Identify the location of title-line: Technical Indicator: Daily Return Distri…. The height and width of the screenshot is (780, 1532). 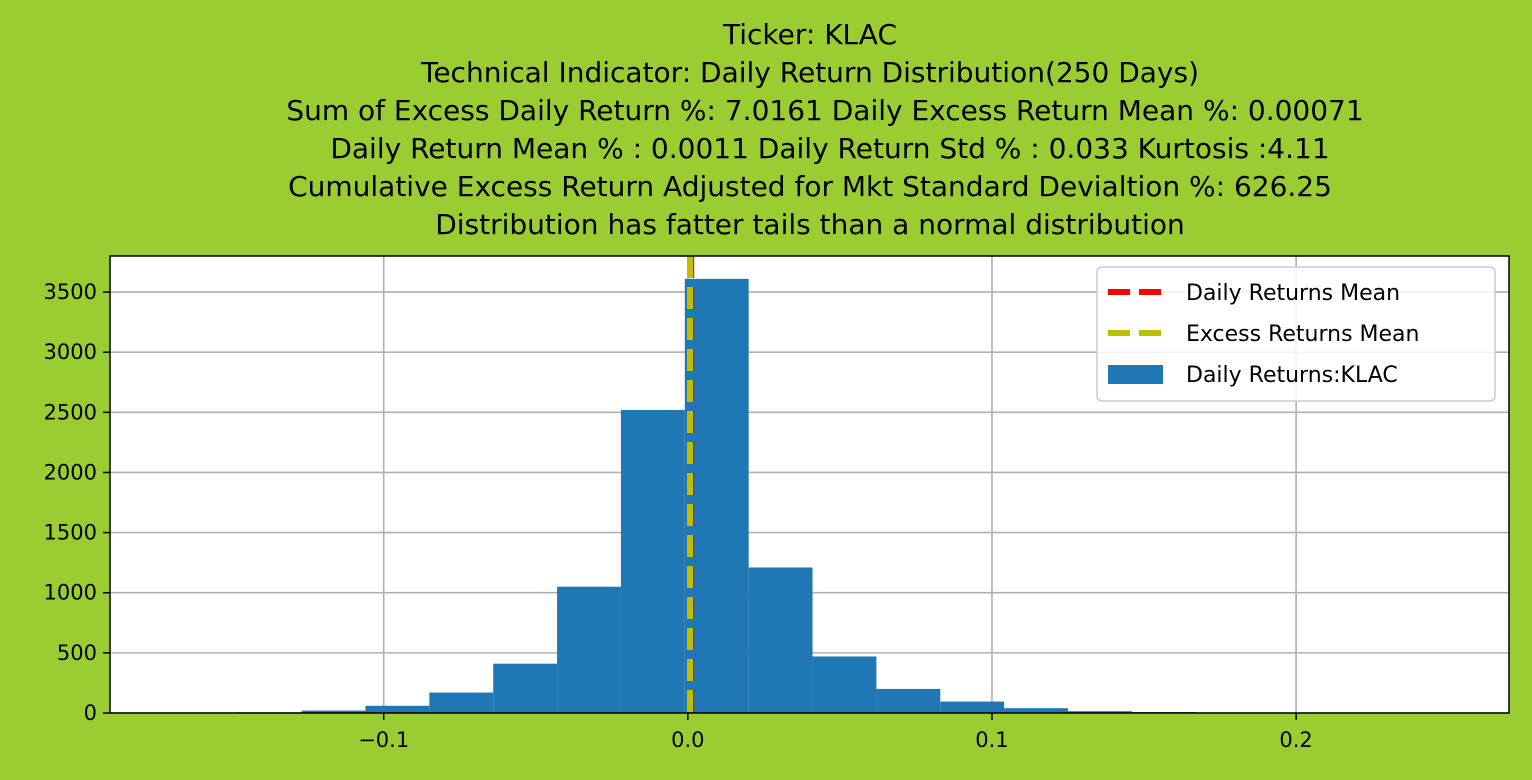
(809, 72).